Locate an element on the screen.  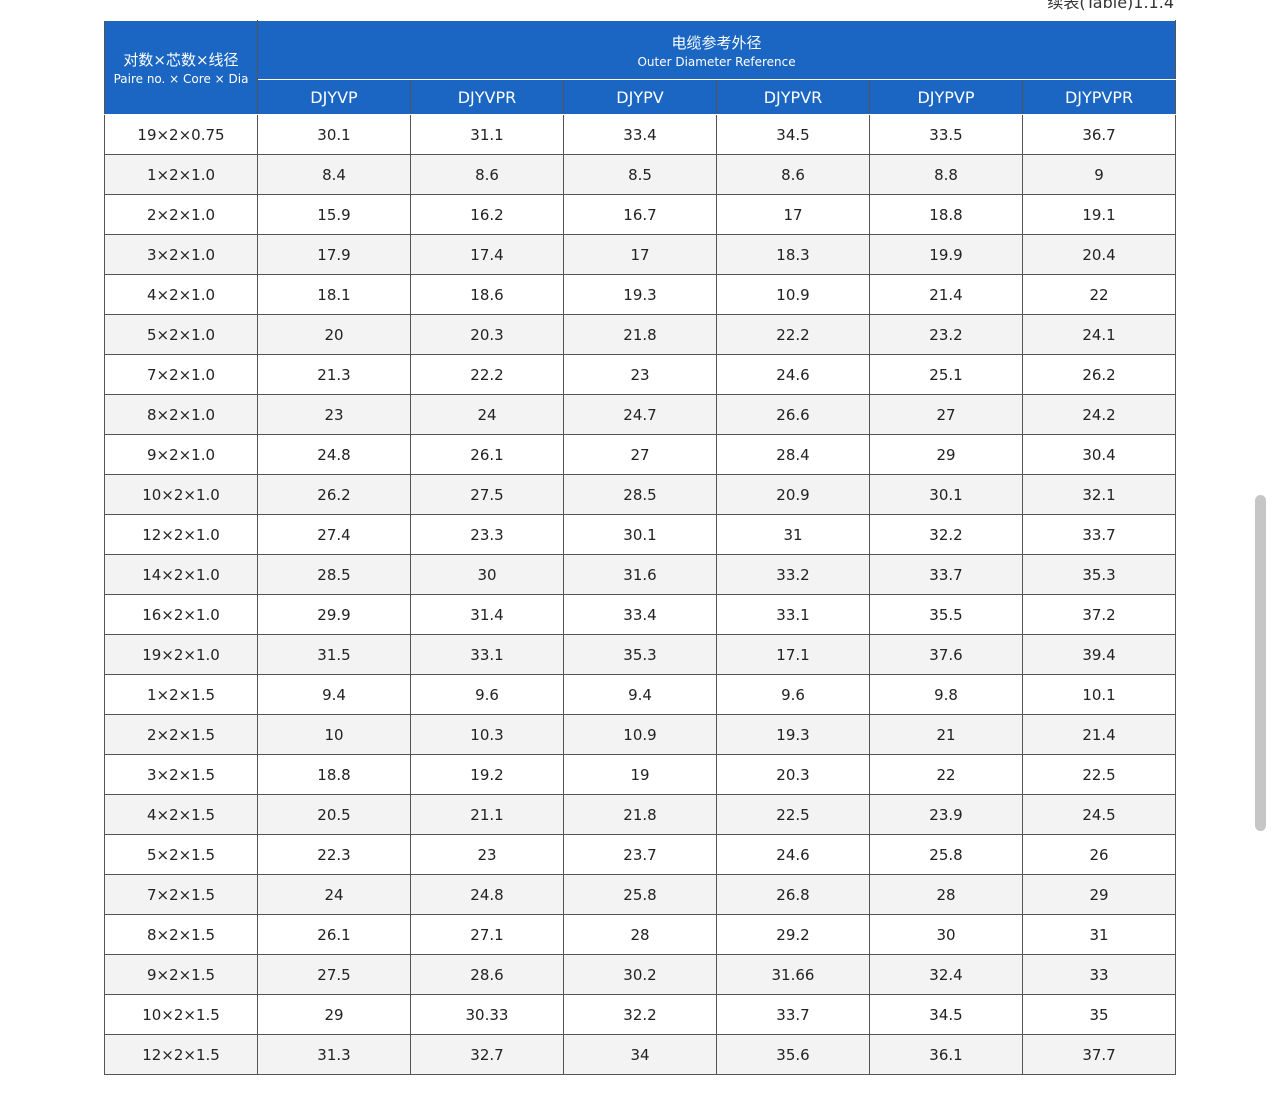
value-cell: 8.4 is located at coordinates (334, 174).